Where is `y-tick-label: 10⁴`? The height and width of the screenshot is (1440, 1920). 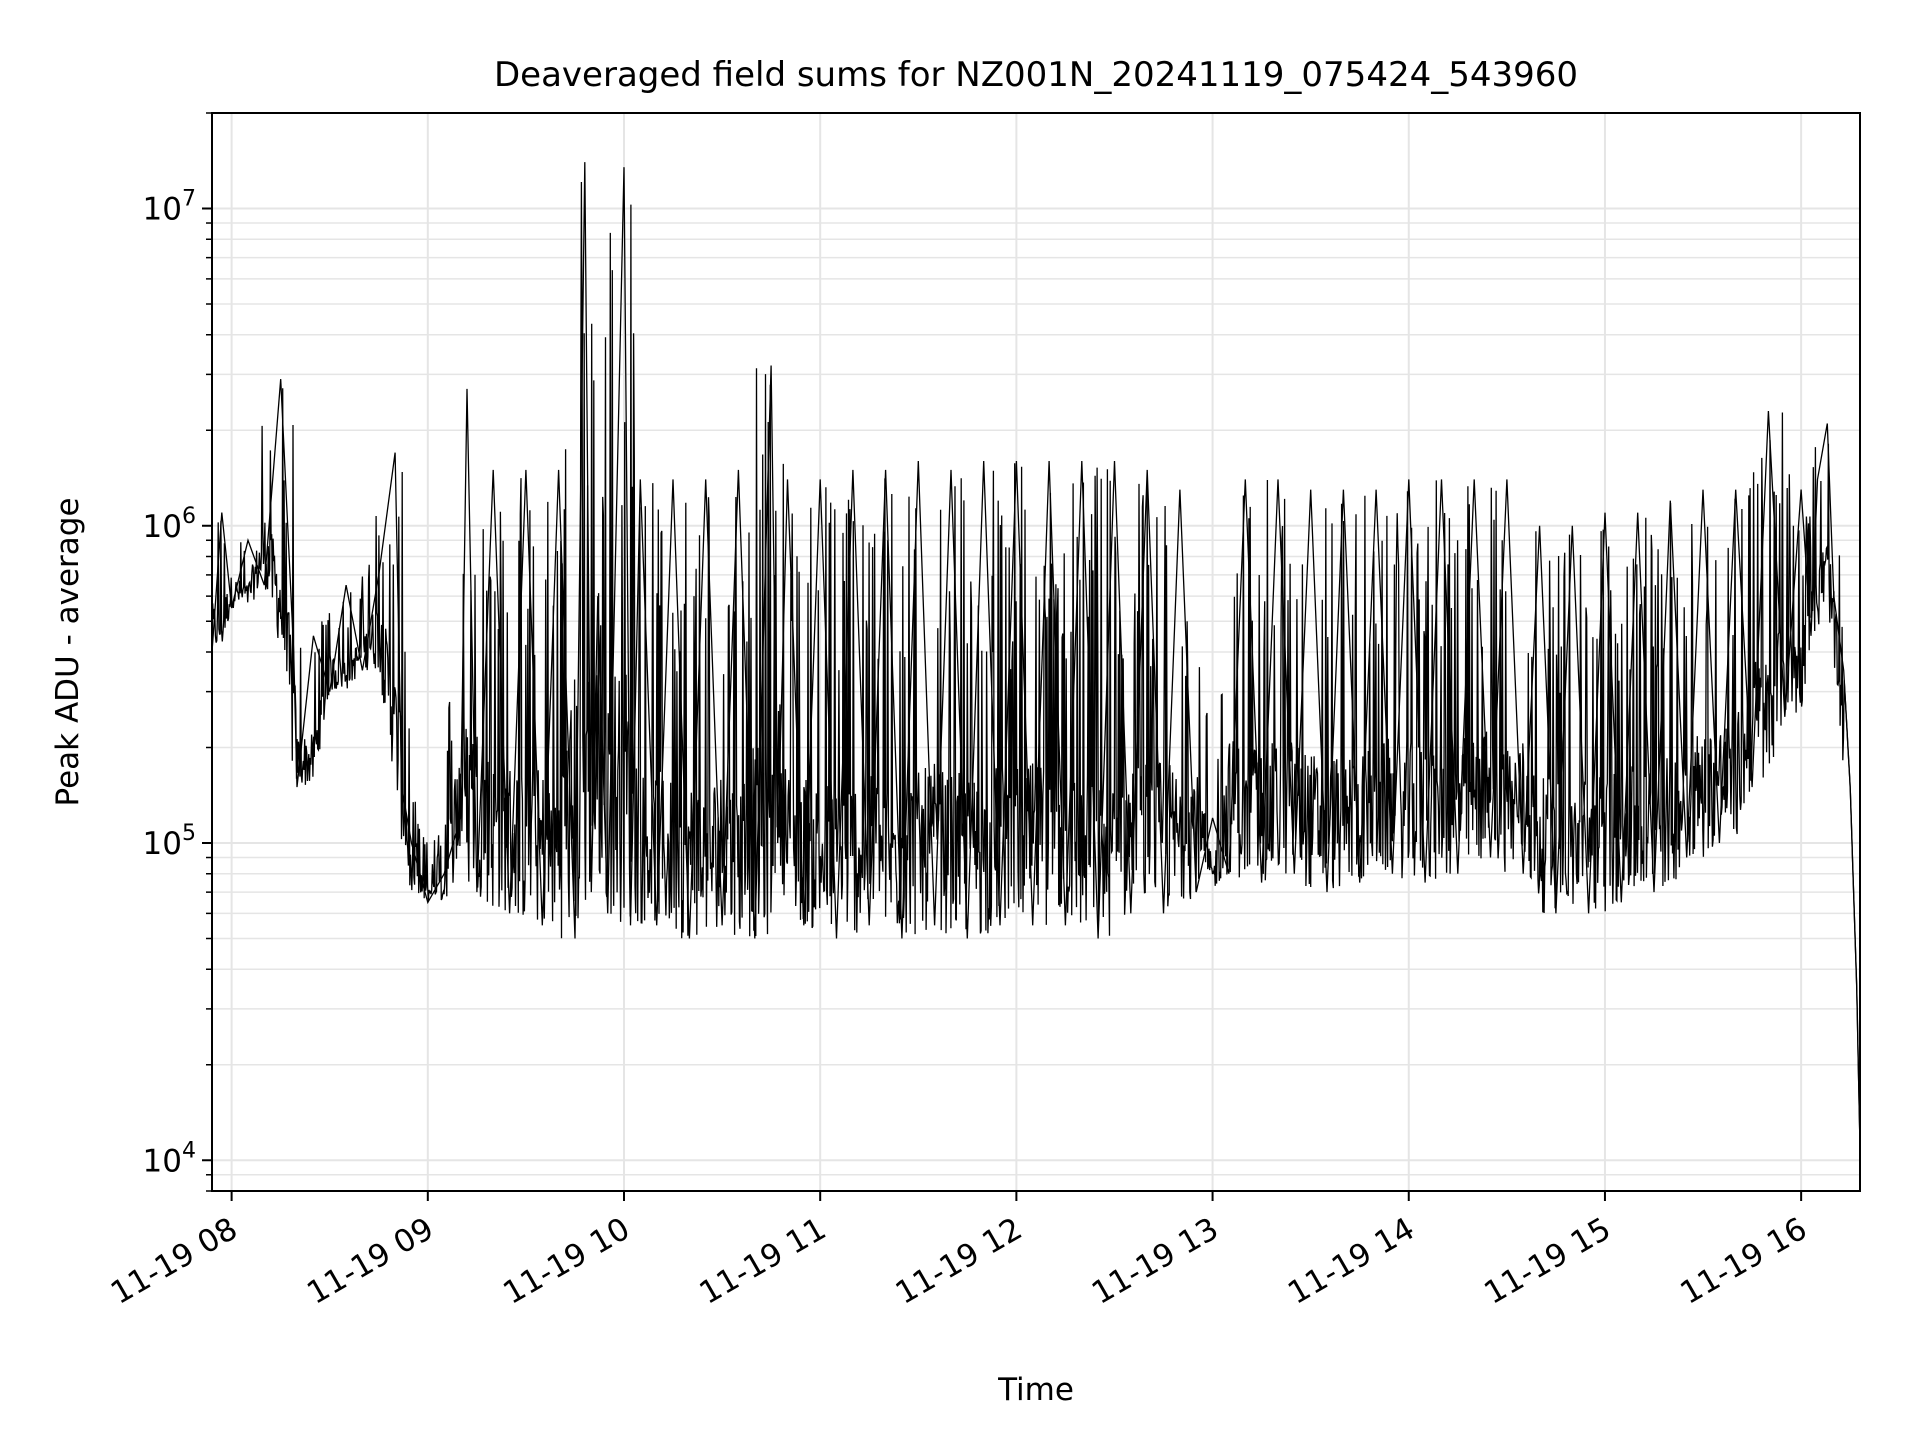
y-tick-label: 10⁴ is located at coordinates (169, 1158).